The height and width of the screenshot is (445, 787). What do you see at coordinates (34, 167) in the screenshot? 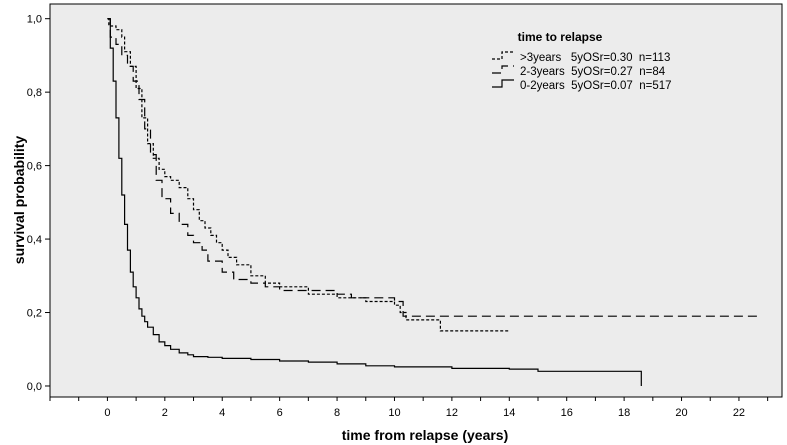
I see `y-tick-label: 0,6` at bounding box center [34, 167].